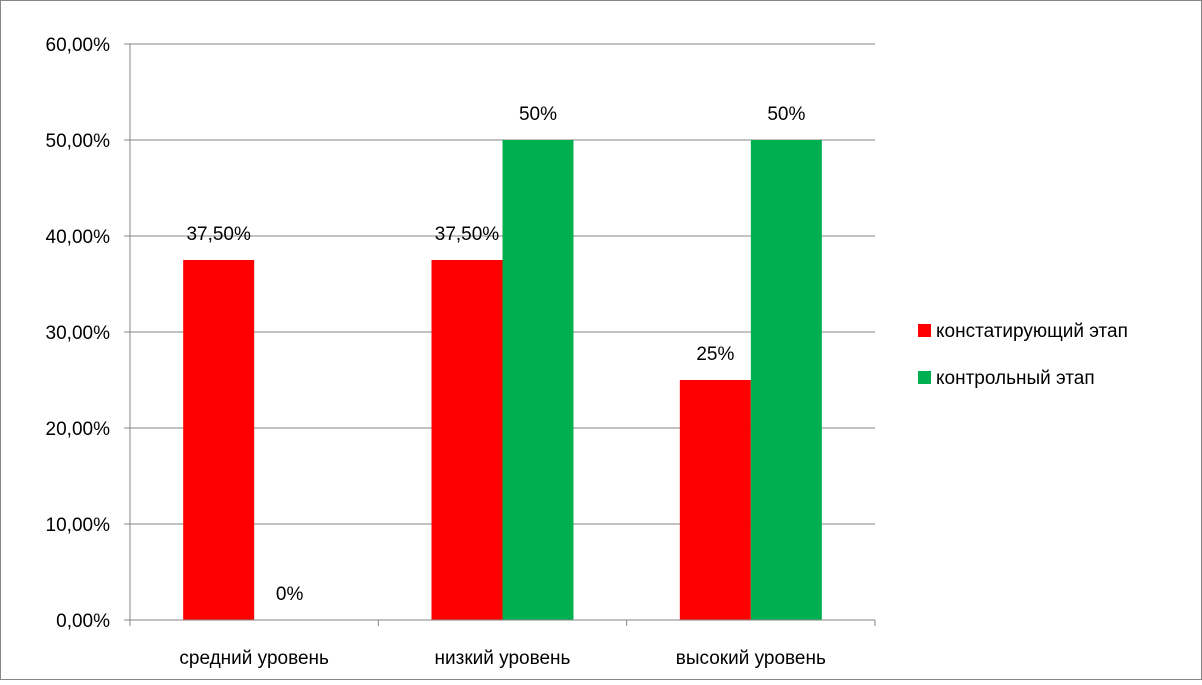 The height and width of the screenshot is (685, 1202). Describe the element at coordinates (751, 658) in the screenshot. I see `category-label: высокий уровень` at that location.